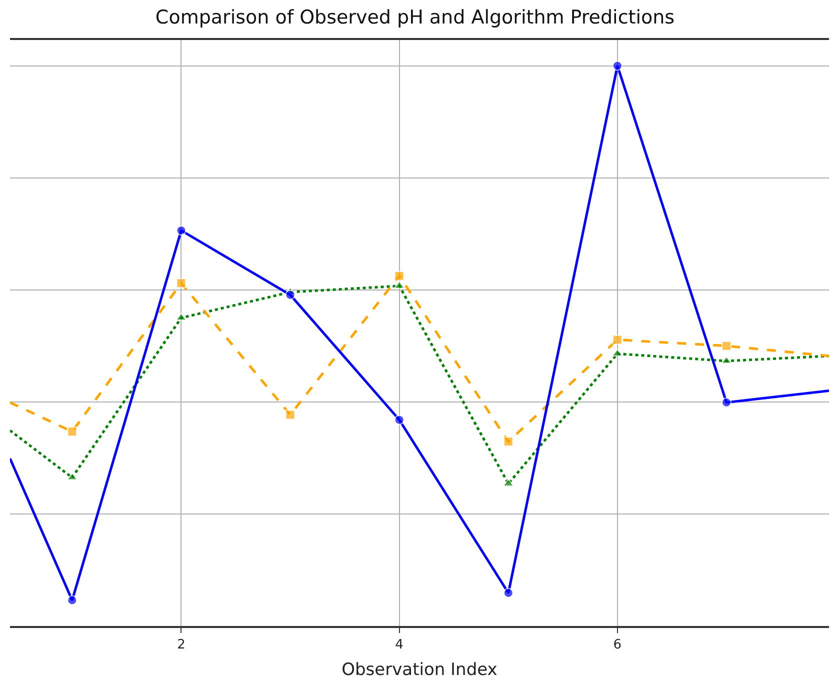 Image resolution: width=830 pixels, height=680 pixels. Describe the element at coordinates (181, 645) in the screenshot. I see `x-tick-label: 2` at that location.